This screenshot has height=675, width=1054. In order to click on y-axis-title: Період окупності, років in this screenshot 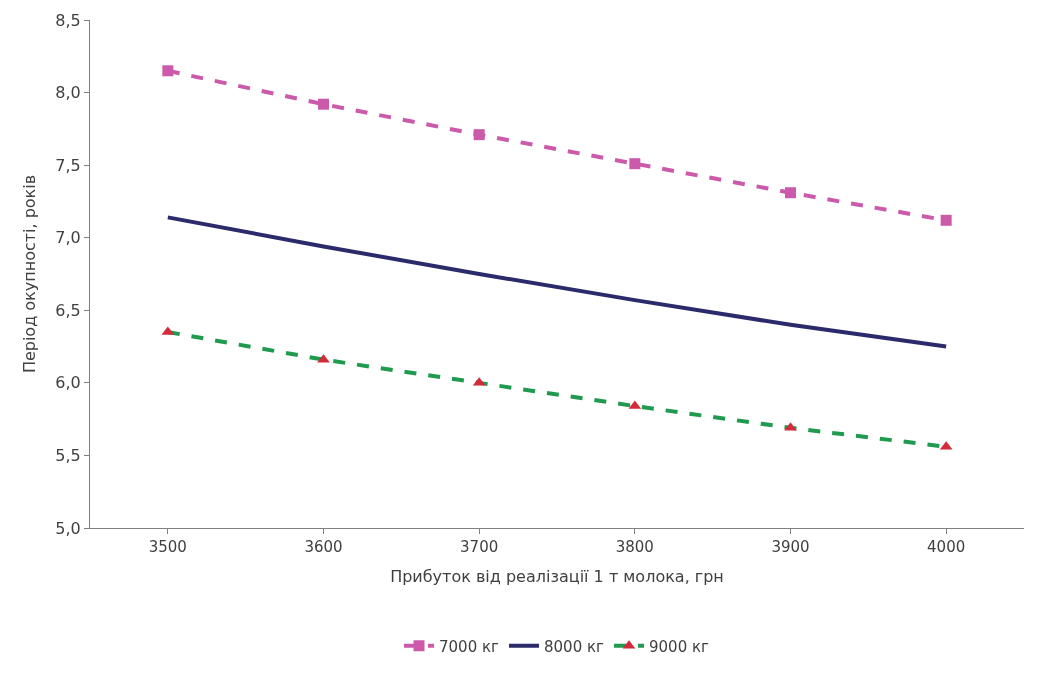, I will do `click(30, 274)`.